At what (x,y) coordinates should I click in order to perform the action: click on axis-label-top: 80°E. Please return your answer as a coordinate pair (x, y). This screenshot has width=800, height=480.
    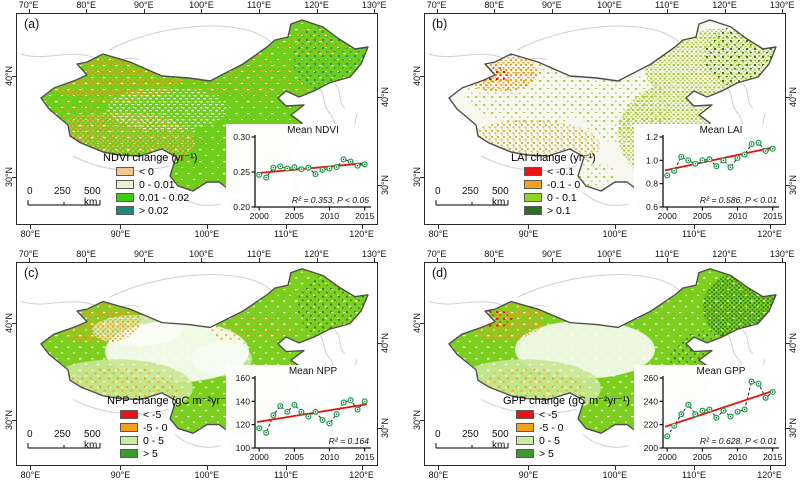
    Looking at the image, I should click on (86, 254).